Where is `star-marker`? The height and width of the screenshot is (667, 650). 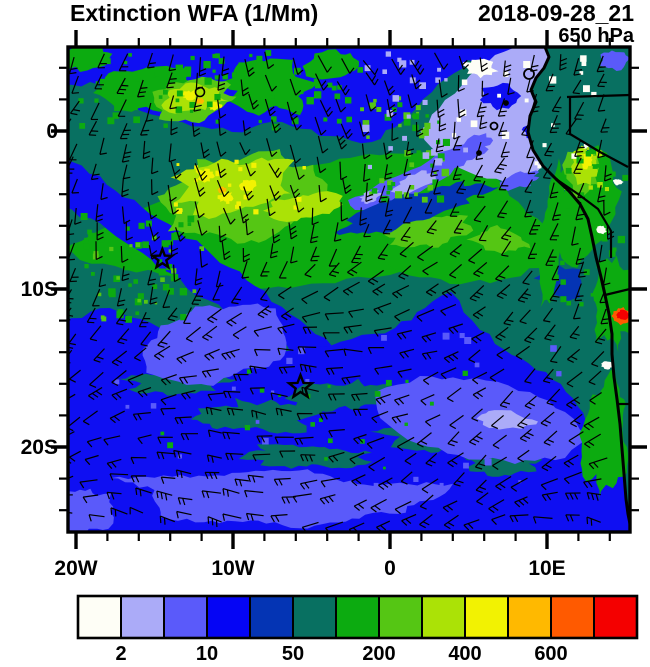
star-marker is located at coordinates (300, 385).